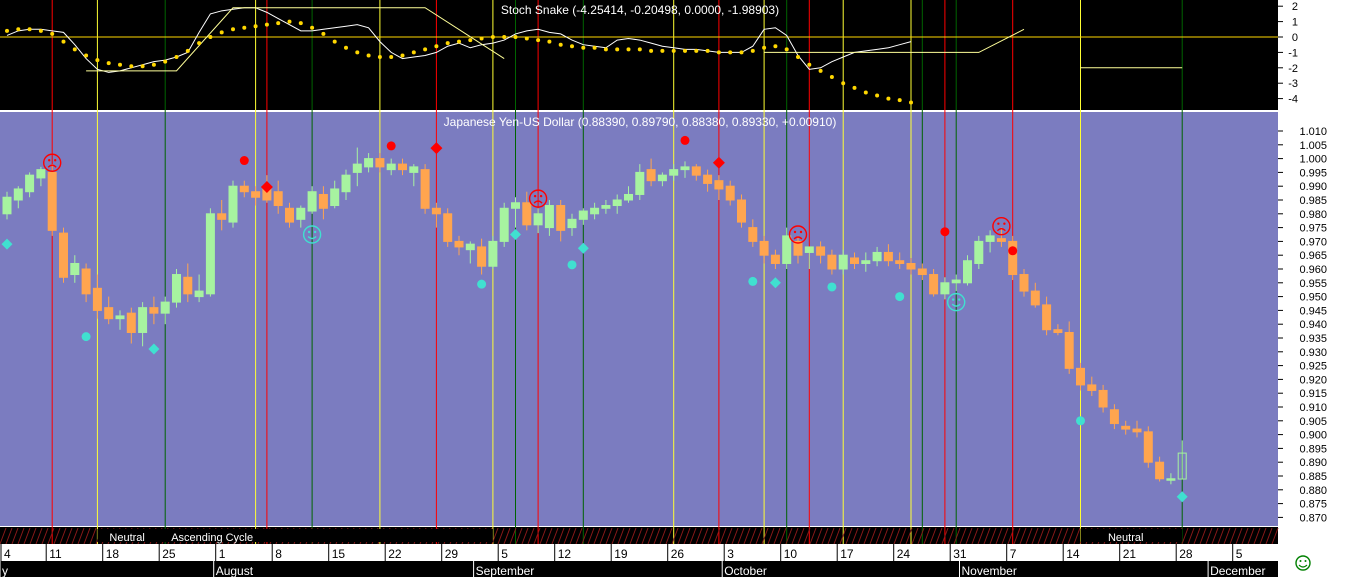 The width and height of the screenshot is (1352, 582). Describe the element at coordinates (1313, 173) in the screenshot. I see `price-y-tick-label: 0.995` at that location.